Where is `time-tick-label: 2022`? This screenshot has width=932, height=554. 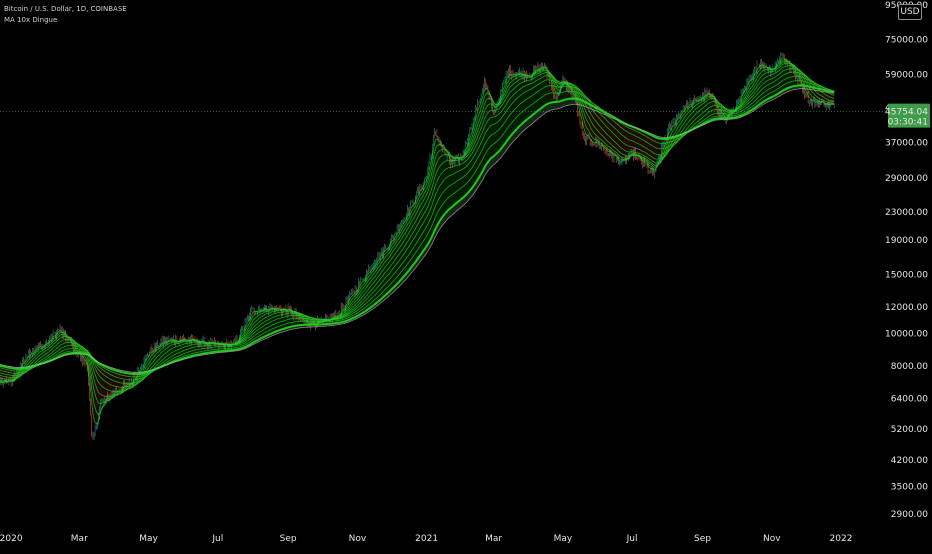 time-tick-label: 2022 is located at coordinates (841, 539).